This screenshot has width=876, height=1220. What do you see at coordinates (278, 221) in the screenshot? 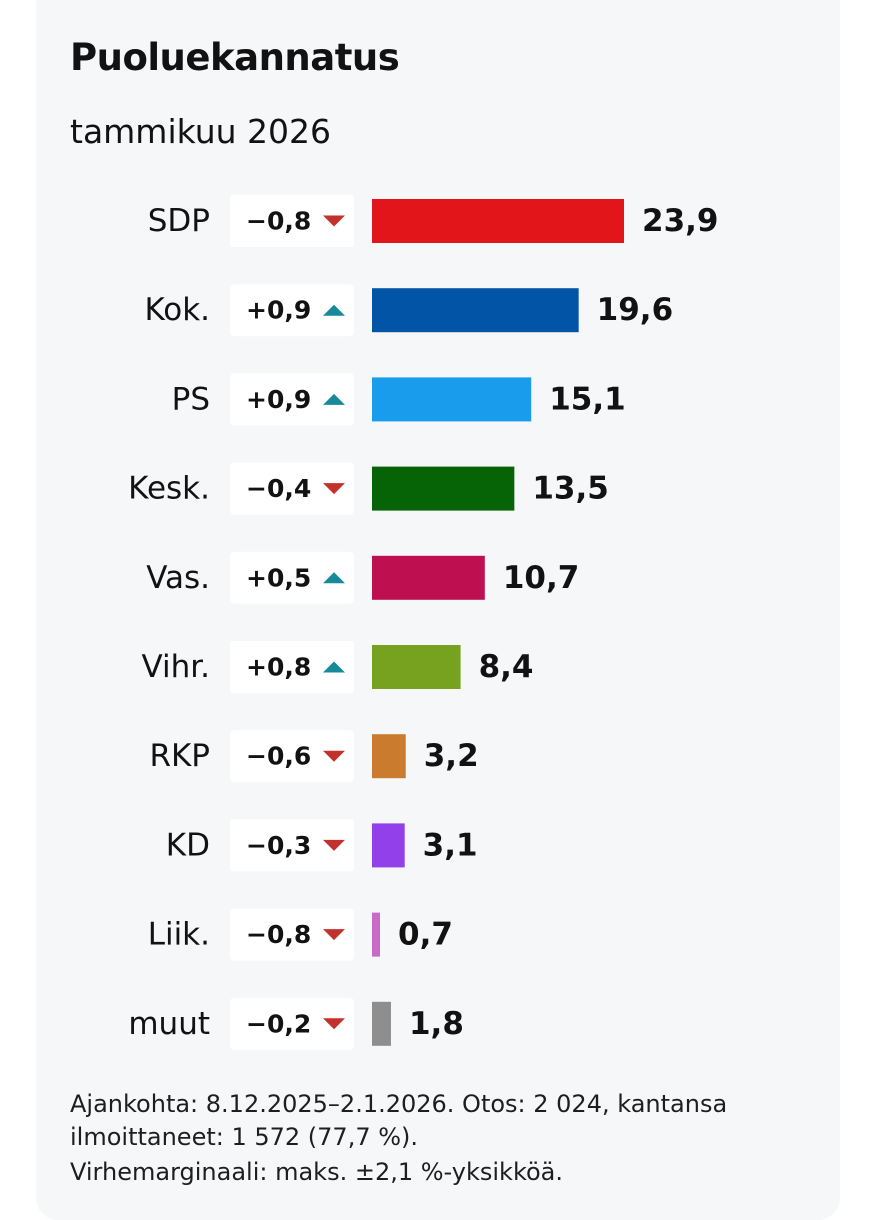
I see `change-value-sdp: −0,8` at bounding box center [278, 221].